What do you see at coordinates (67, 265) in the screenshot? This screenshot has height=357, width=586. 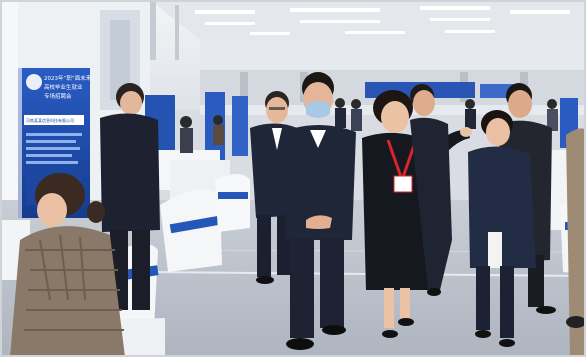 I see `person-seated-woman` at bounding box center [67, 265].